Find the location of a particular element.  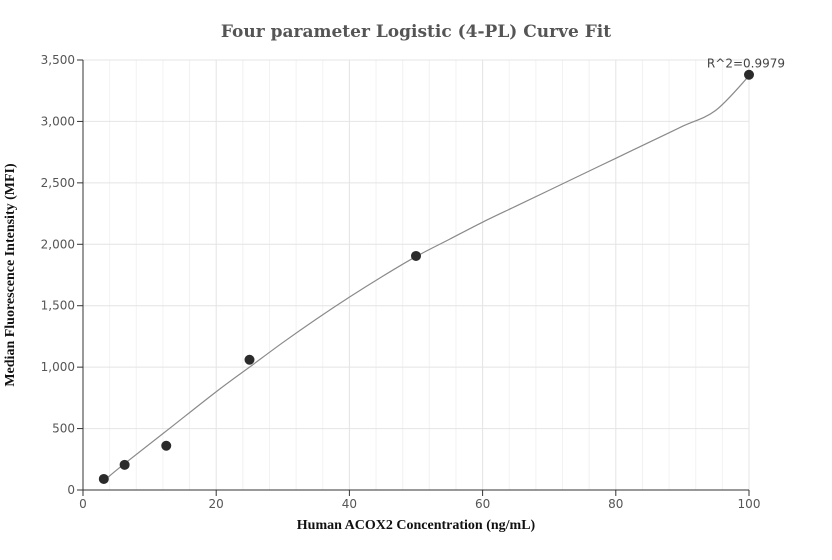

y-tick-label: 1,000 is located at coordinates (58, 367).